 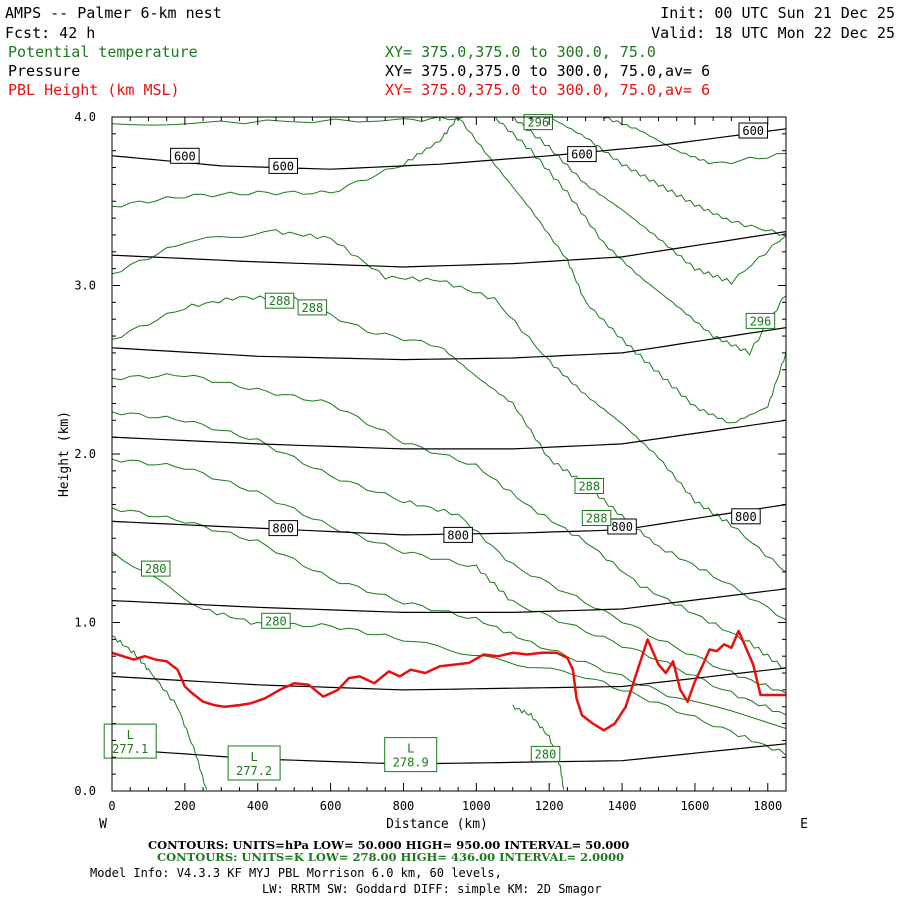 What do you see at coordinates (773, 33) in the screenshot?
I see `valid-time: Valid: 18 UTC Mon 22 Dec 25` at bounding box center [773, 33].